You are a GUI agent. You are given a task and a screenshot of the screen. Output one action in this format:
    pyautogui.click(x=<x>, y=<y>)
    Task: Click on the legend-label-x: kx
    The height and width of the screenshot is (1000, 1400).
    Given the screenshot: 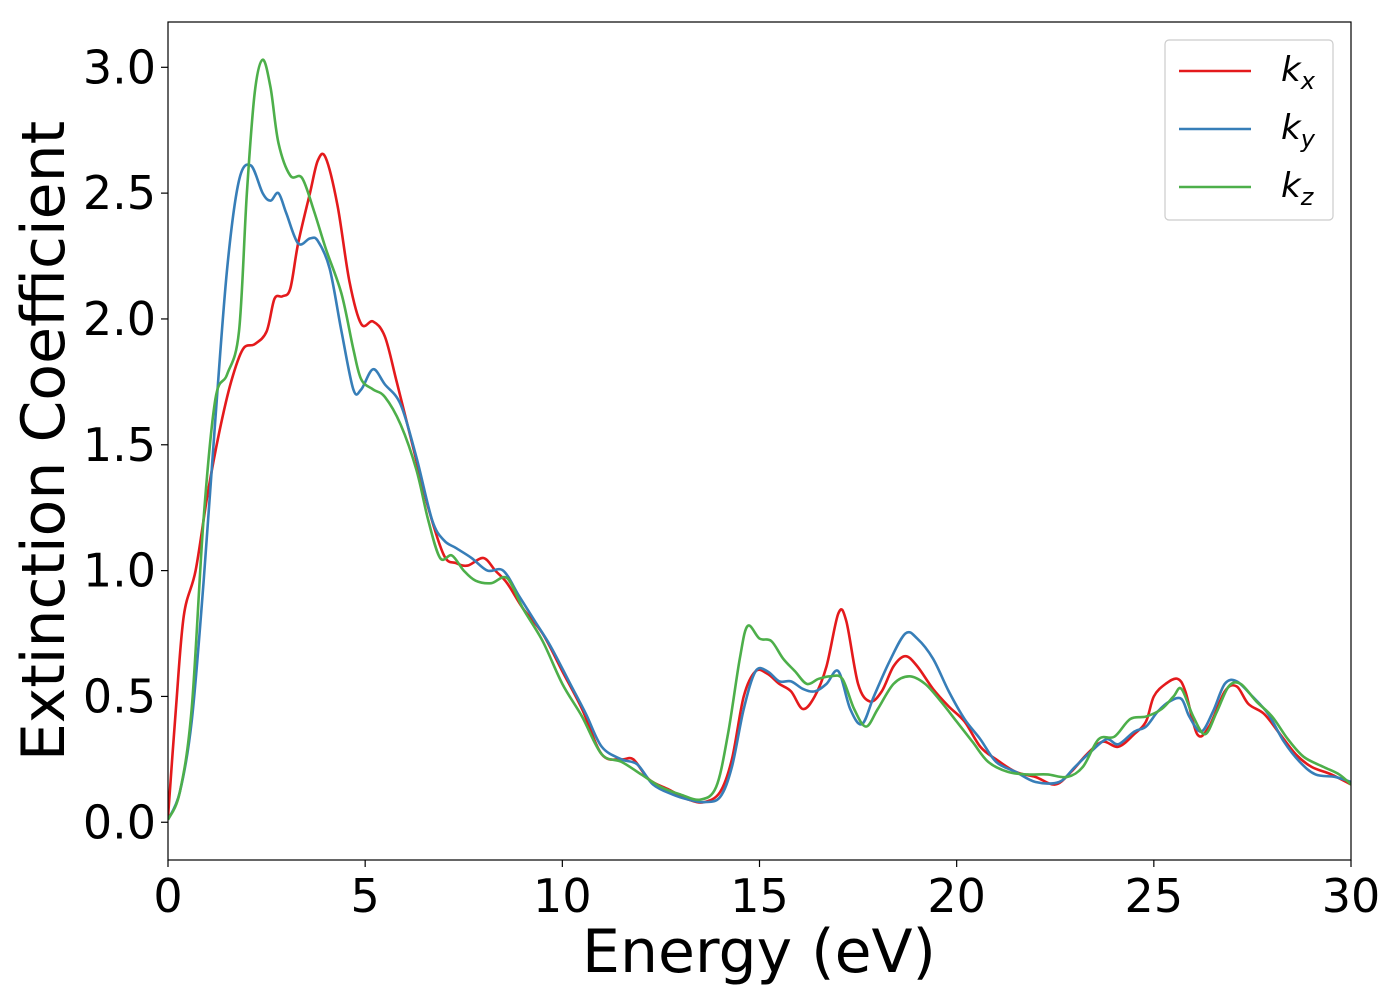 What is the action you would take?
    pyautogui.click(x=1298, y=72)
    